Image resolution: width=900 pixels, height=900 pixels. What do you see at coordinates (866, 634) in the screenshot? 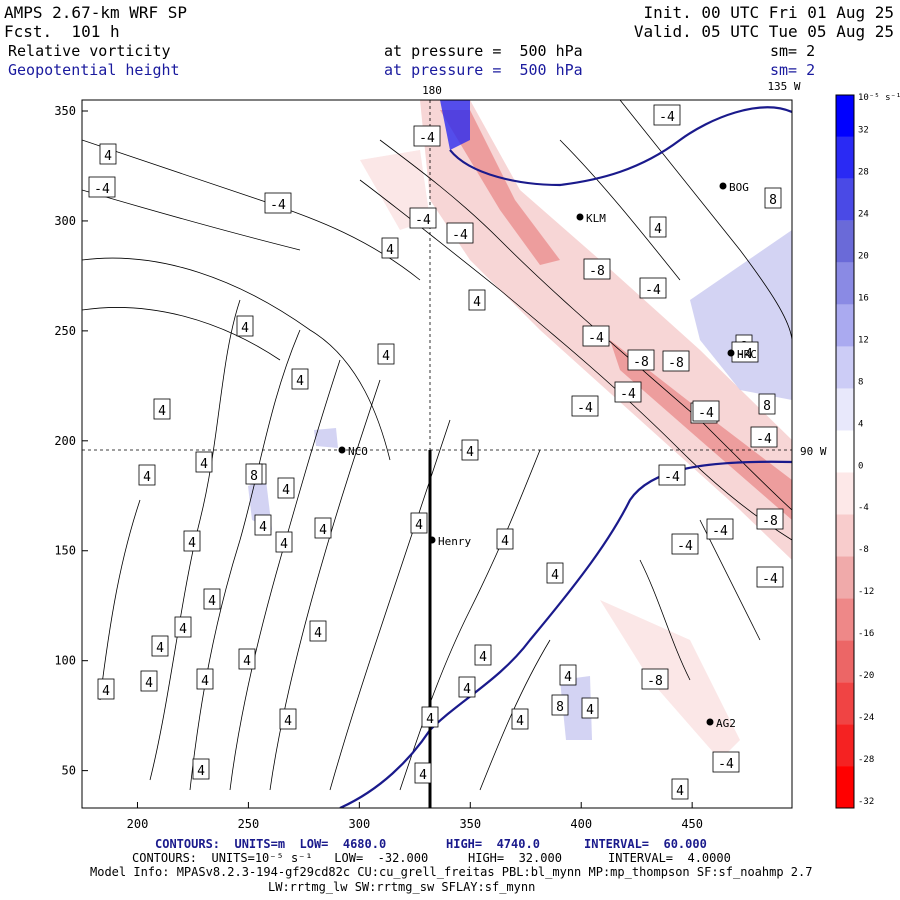
I see `colorbar-label: -16` at bounding box center [866, 634].